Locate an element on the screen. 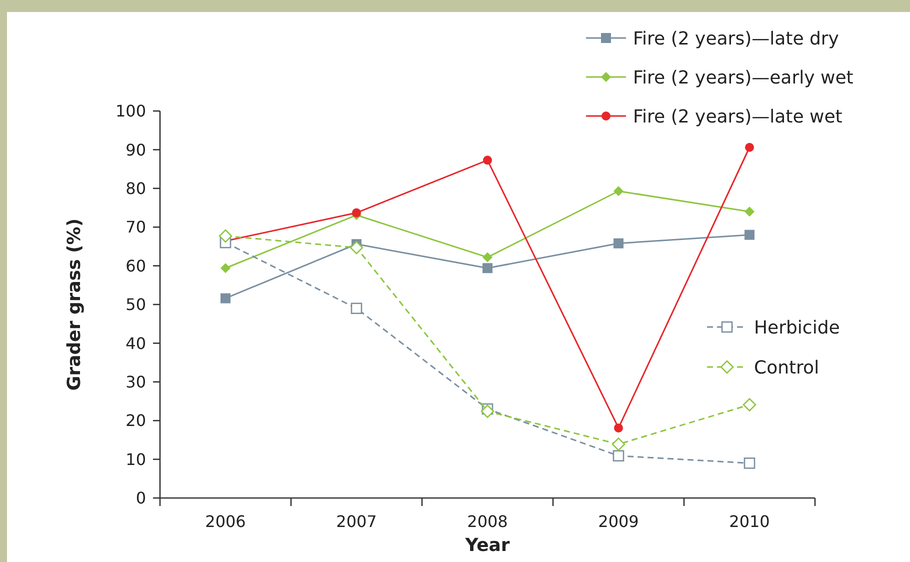  y-axis-title: Grader grass (%) is located at coordinates (74, 304).